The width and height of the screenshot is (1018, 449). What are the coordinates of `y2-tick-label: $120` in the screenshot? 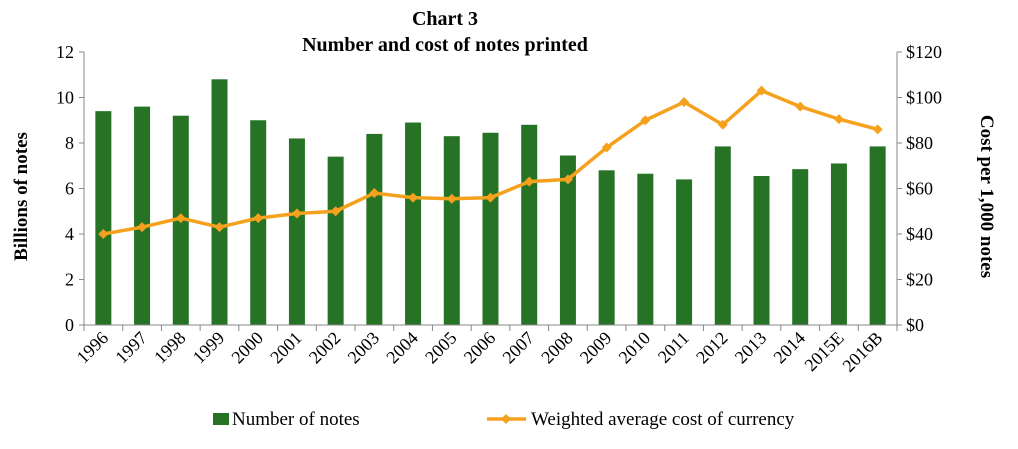 It's located at (924, 52).